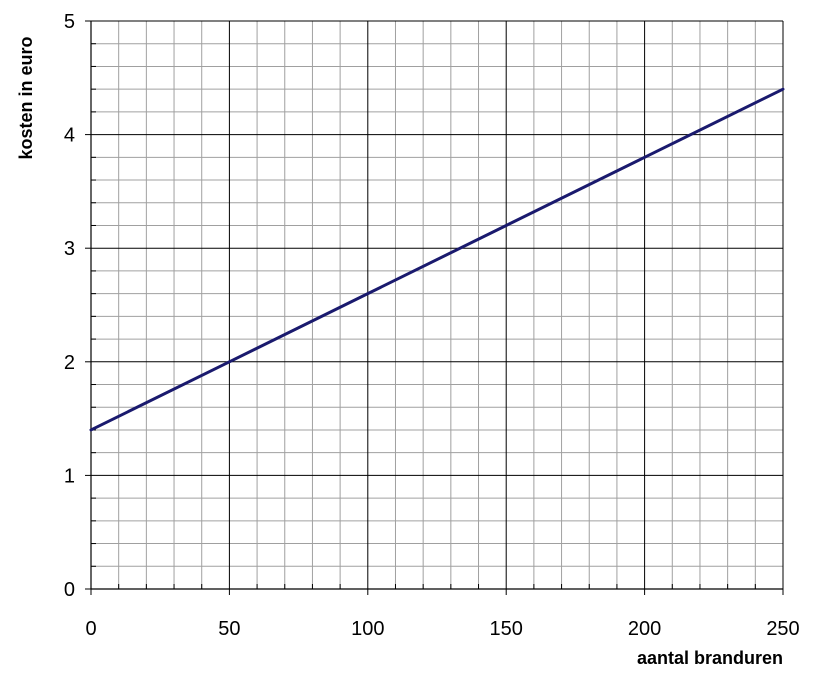  Describe the element at coordinates (710, 658) in the screenshot. I see `x-axis-title: aantal branduren` at that location.